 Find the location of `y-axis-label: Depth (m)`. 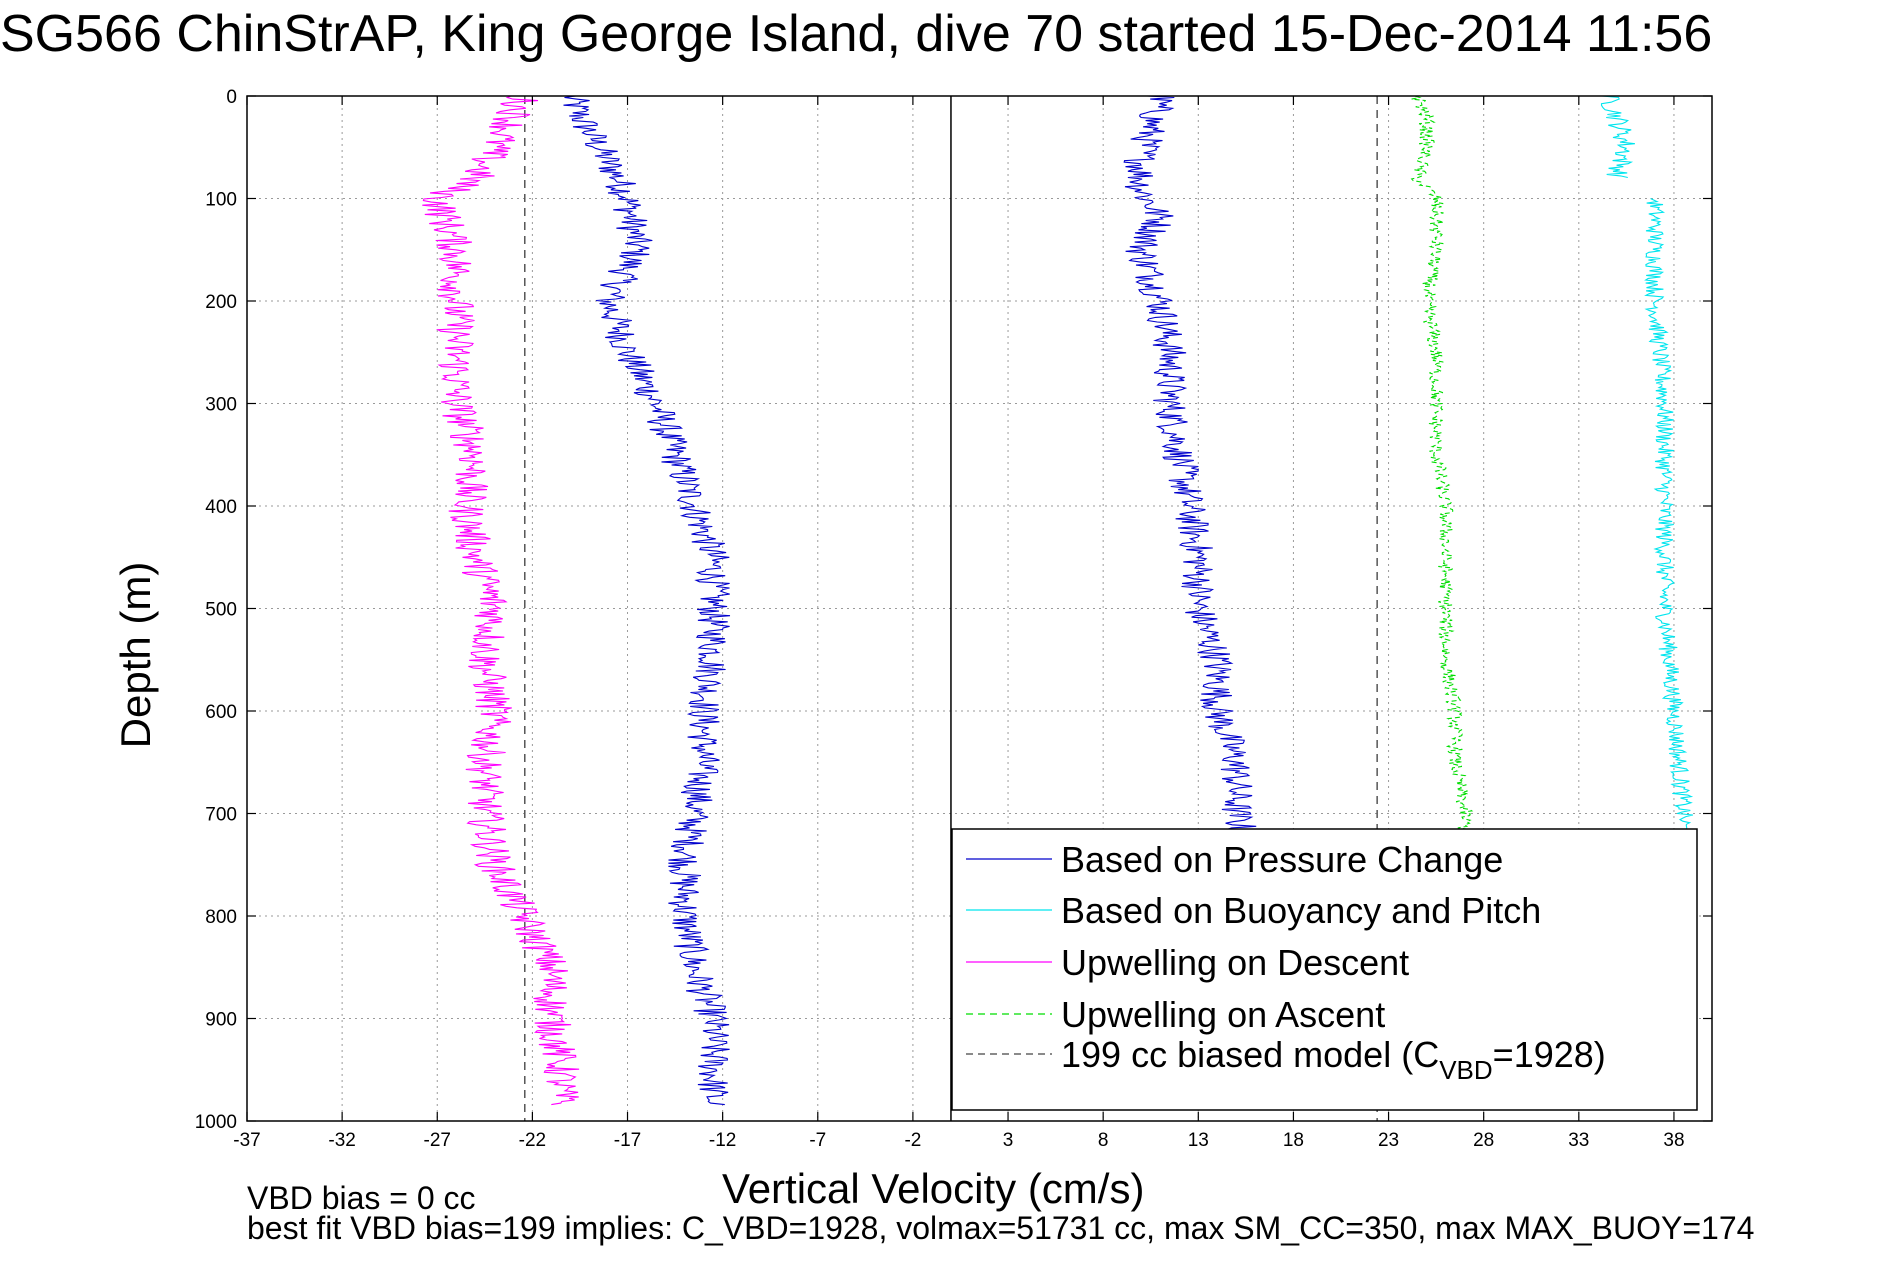

y-axis-label: Depth (m) is located at coordinates (135, 655).